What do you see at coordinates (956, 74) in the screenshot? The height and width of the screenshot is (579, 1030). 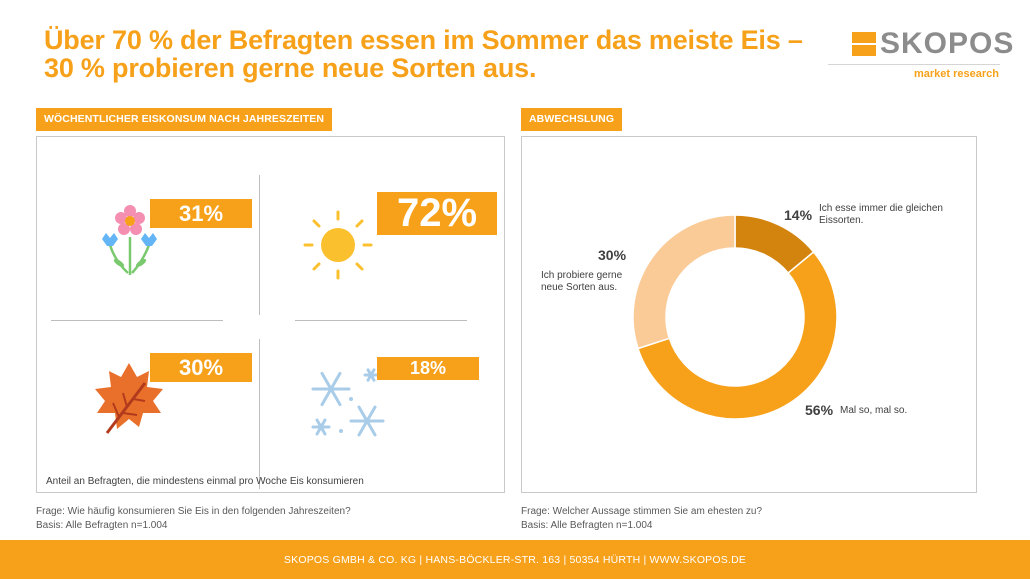 I see `logo-subtitle: market research` at bounding box center [956, 74].